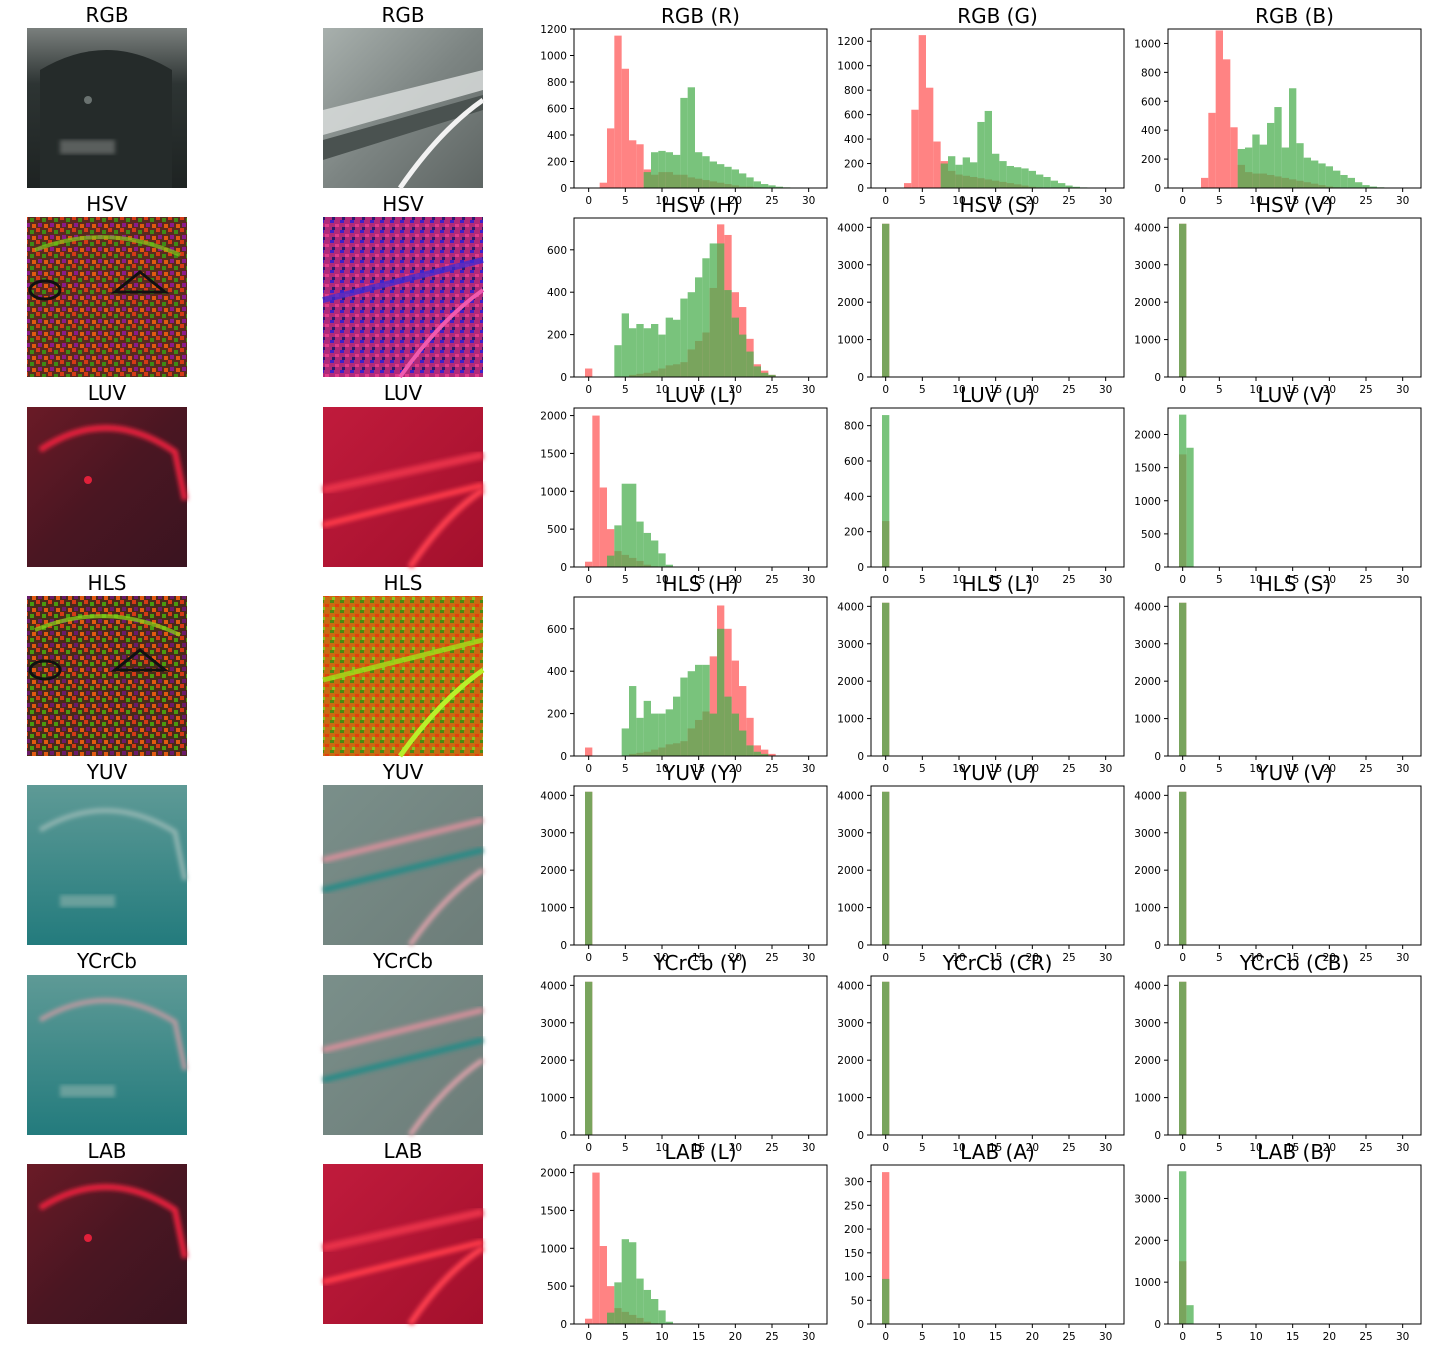 The image size is (1430, 1348). Describe the element at coordinates (1294, 16) in the screenshot. I see `histogram-title: RGB (B)` at that location.